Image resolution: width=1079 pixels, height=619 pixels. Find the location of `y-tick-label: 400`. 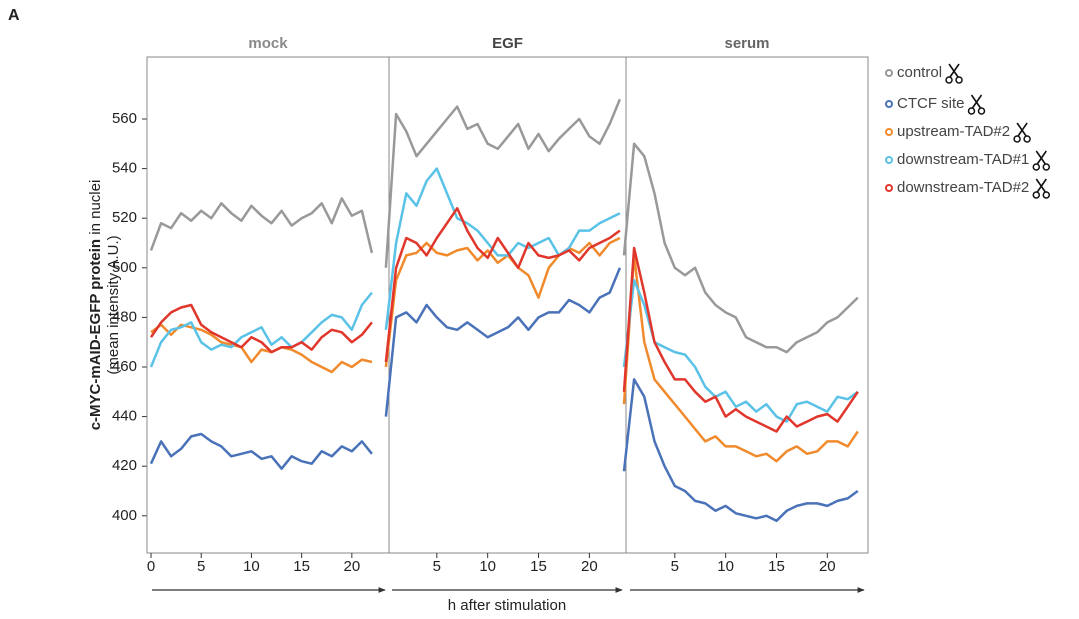

y-tick-label: 400 is located at coordinates (124, 515).